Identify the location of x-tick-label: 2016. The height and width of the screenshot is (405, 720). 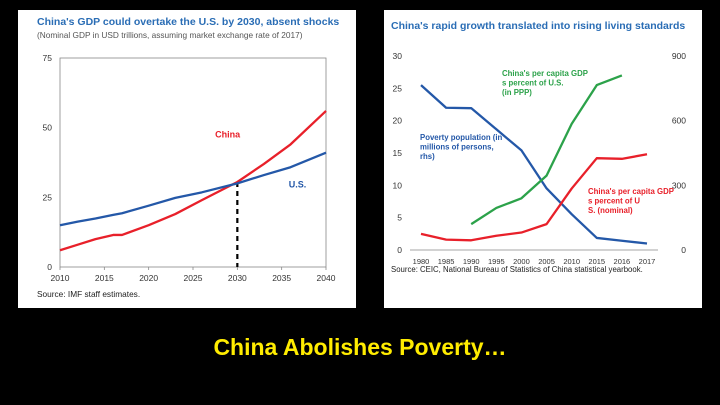
(622, 261).